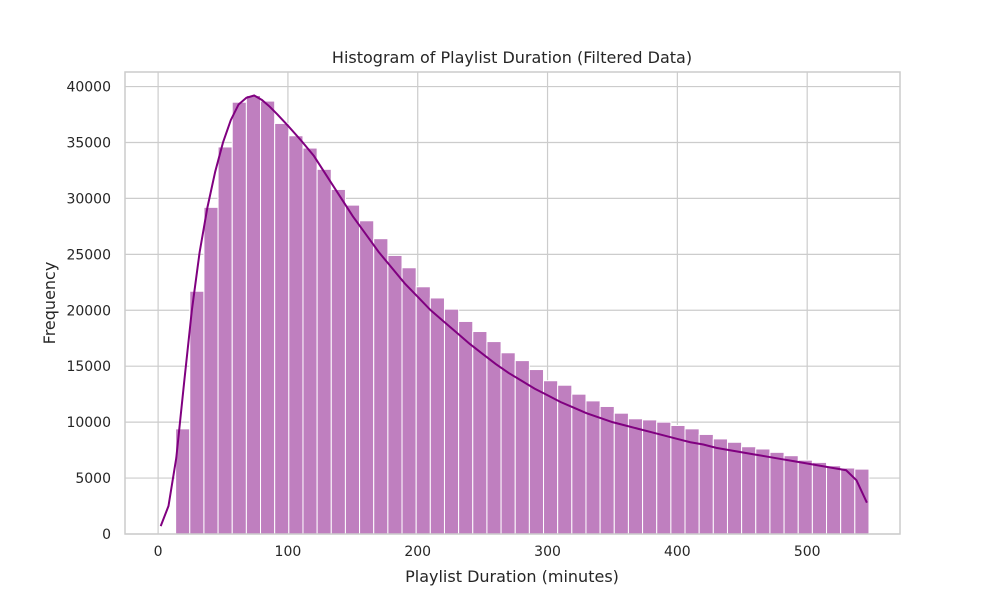  What do you see at coordinates (288, 552) in the screenshot?
I see `x-tick-label: 100` at bounding box center [288, 552].